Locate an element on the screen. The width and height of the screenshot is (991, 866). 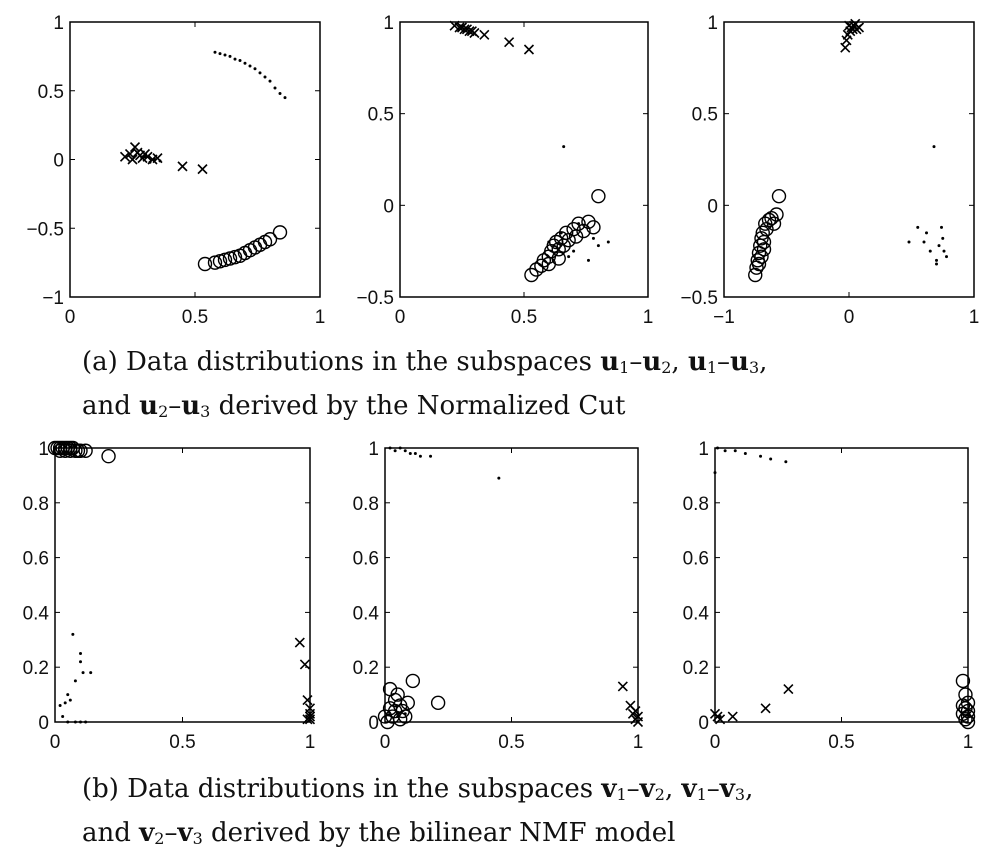
y-tick-label-b2: 0 is located at coordinates (373, 723).